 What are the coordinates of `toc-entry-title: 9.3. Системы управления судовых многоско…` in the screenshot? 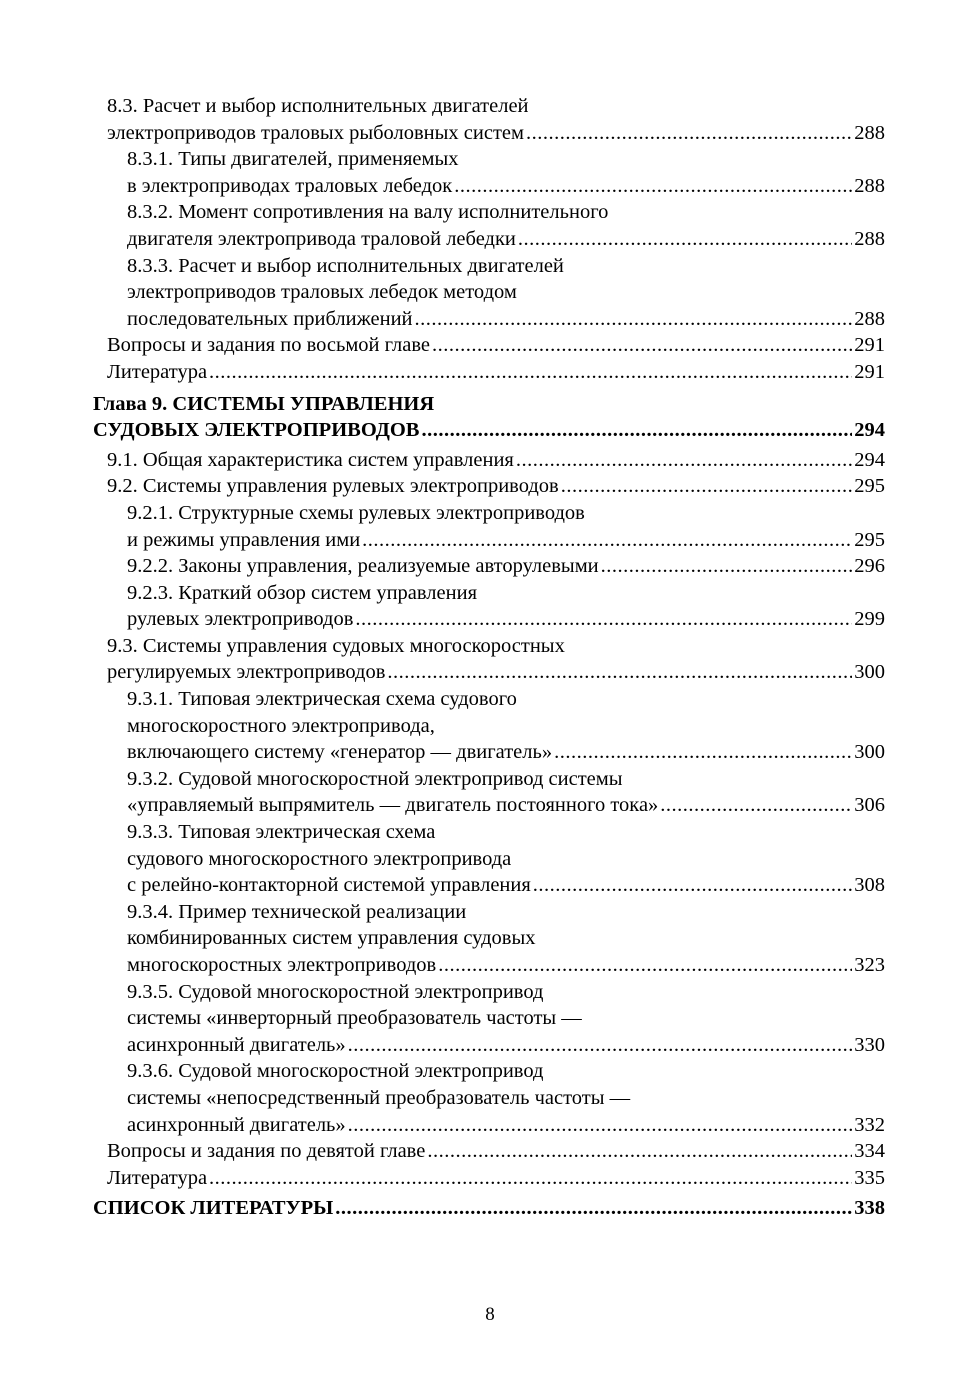 It's located at (336, 645).